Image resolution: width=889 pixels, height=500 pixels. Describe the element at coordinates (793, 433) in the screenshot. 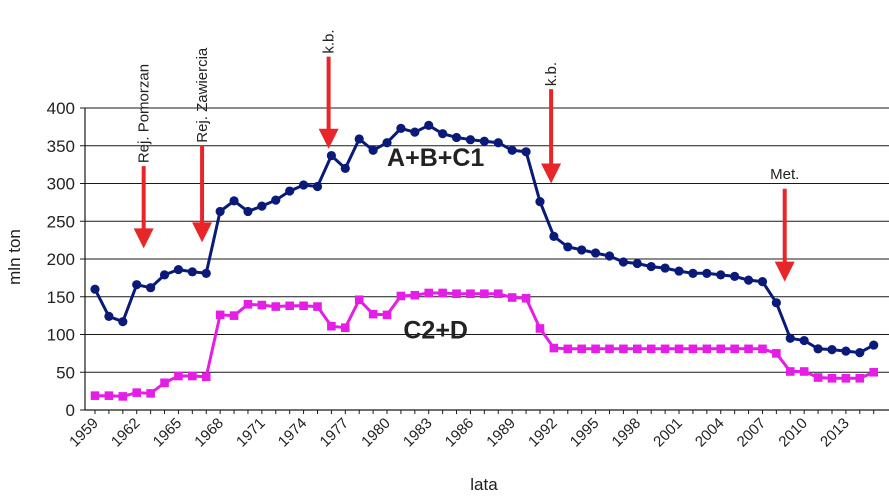

I see `x-tick-label: 2010` at that location.